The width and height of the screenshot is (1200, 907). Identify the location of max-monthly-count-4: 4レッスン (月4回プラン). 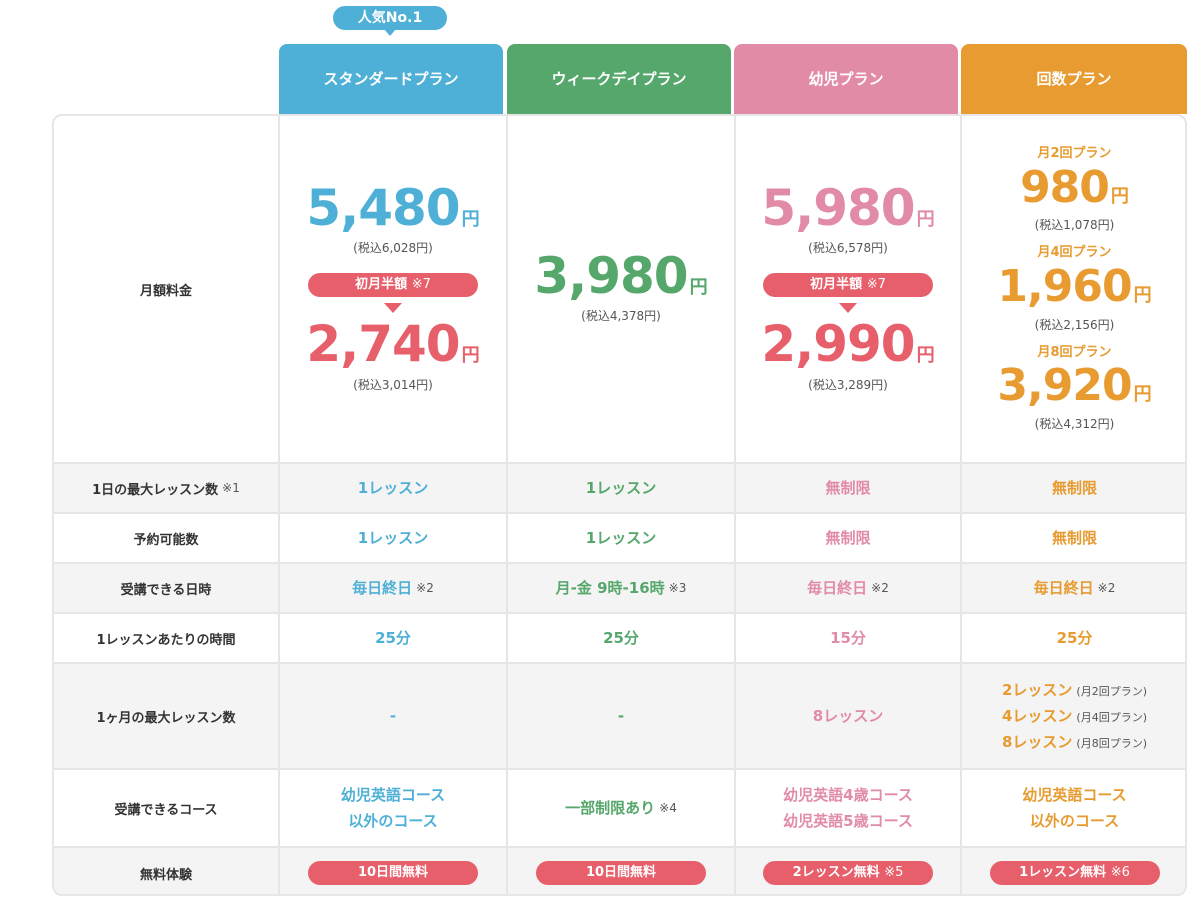
(1074, 715).